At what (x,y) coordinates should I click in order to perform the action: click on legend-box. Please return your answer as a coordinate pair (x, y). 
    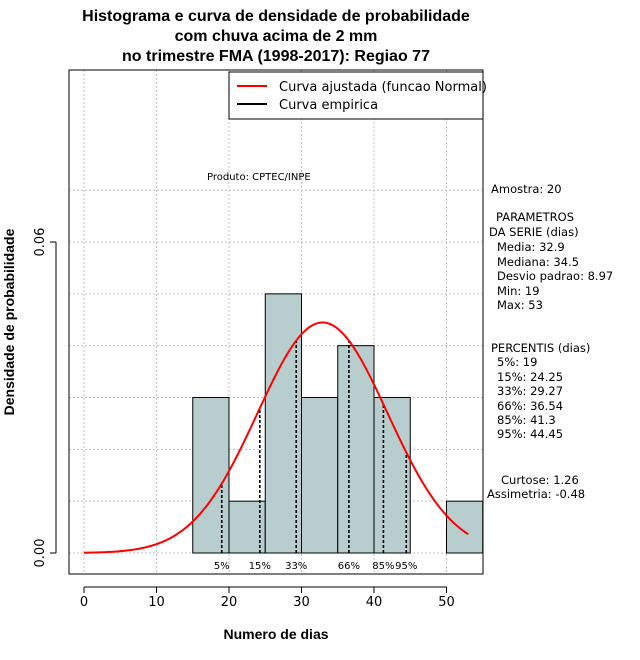
    Looking at the image, I should click on (356, 95).